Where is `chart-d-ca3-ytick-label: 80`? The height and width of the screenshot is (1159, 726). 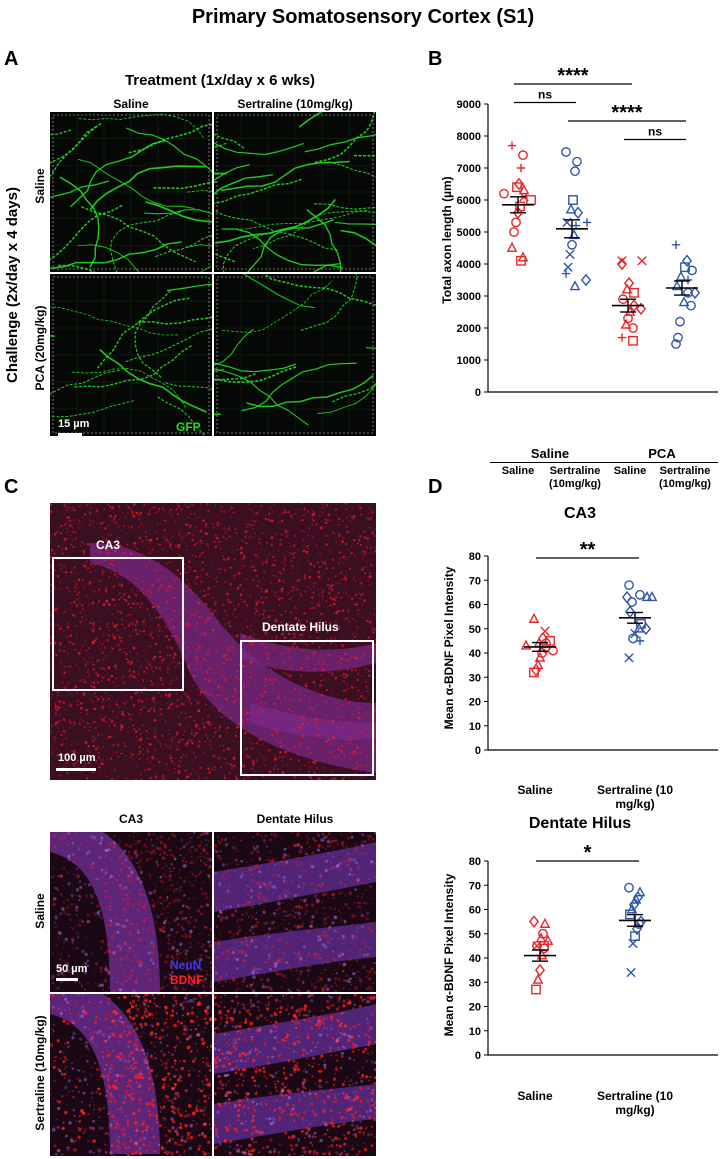 chart-d-ca3-ytick-label: 80 is located at coordinates (475, 557).